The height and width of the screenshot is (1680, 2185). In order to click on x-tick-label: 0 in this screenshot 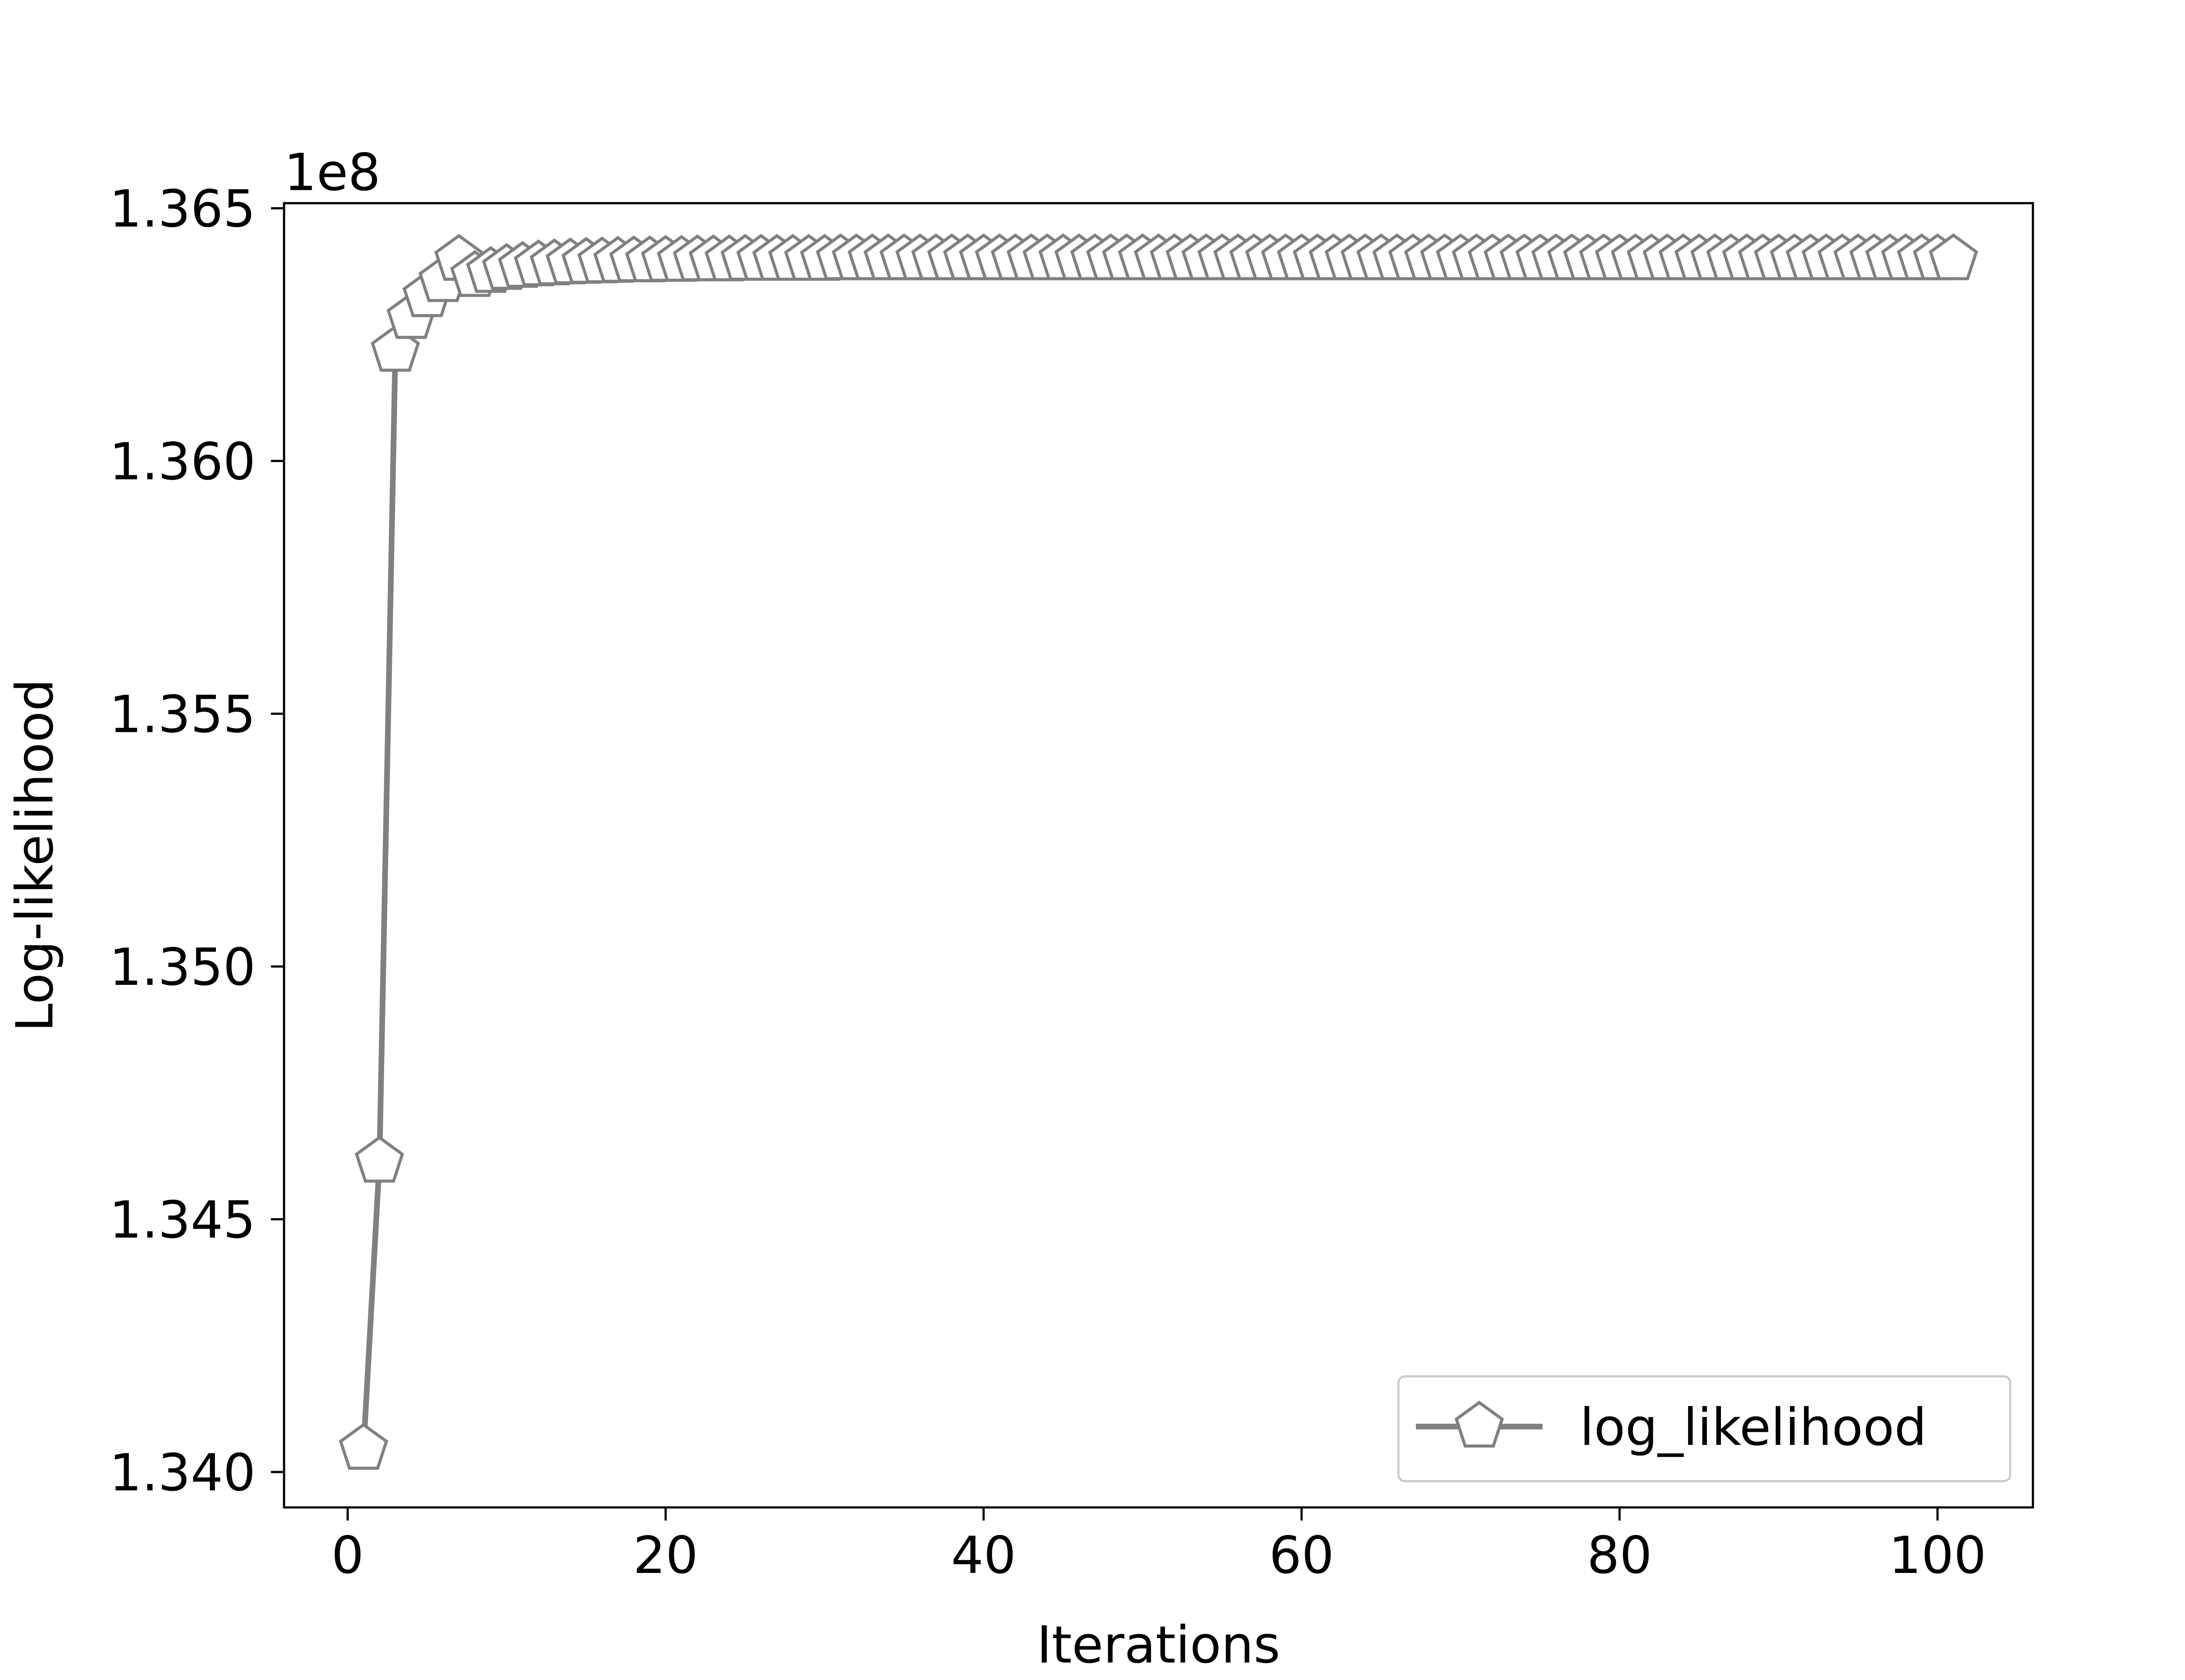, I will do `click(348, 1555)`.